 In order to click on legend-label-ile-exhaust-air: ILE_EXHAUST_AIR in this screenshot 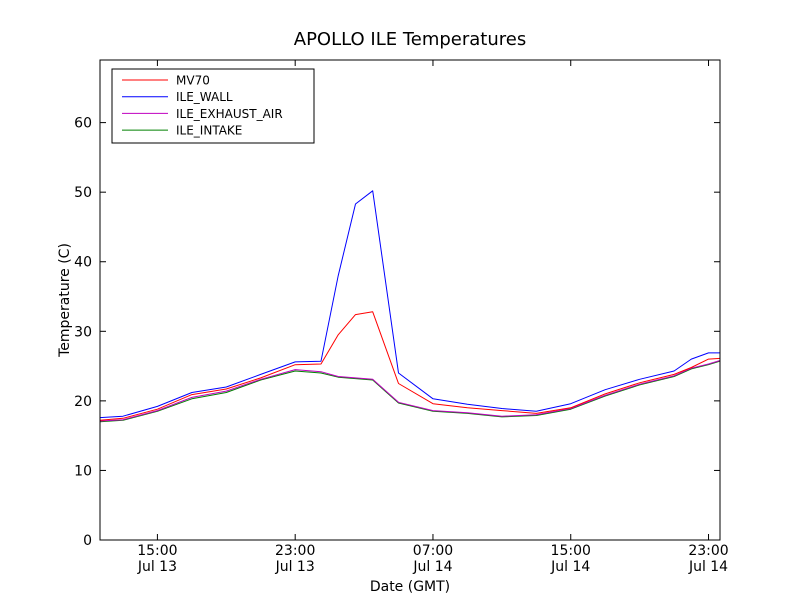, I will do `click(229, 114)`.